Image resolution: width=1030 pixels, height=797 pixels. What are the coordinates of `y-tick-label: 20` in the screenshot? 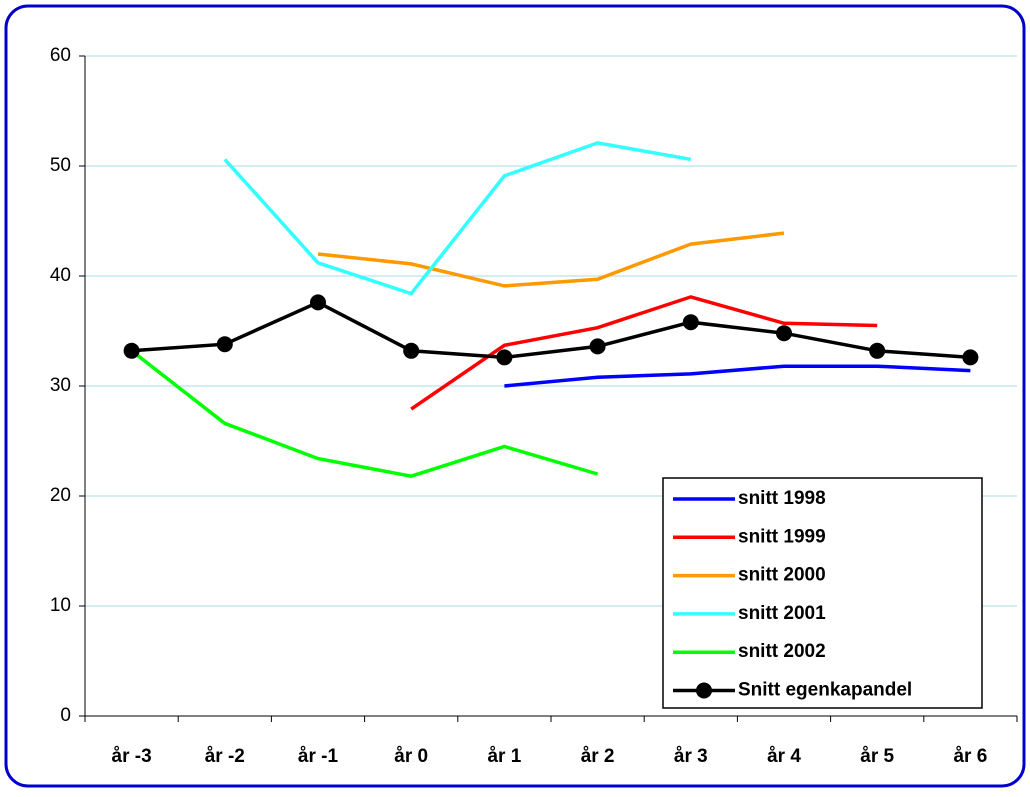 It's located at (60, 495).